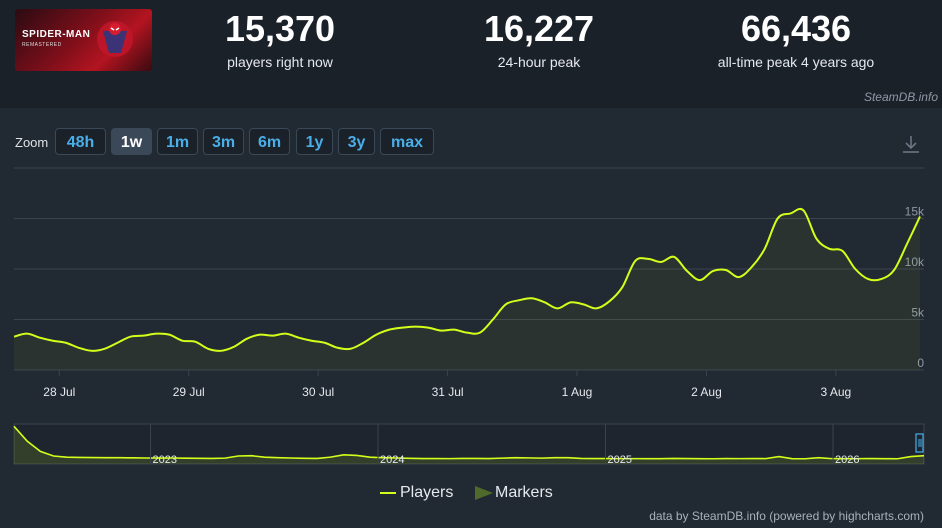 The image size is (942, 528). Describe the element at coordinates (115, 39) in the screenshot. I see `spider-man-art-icon` at that location.